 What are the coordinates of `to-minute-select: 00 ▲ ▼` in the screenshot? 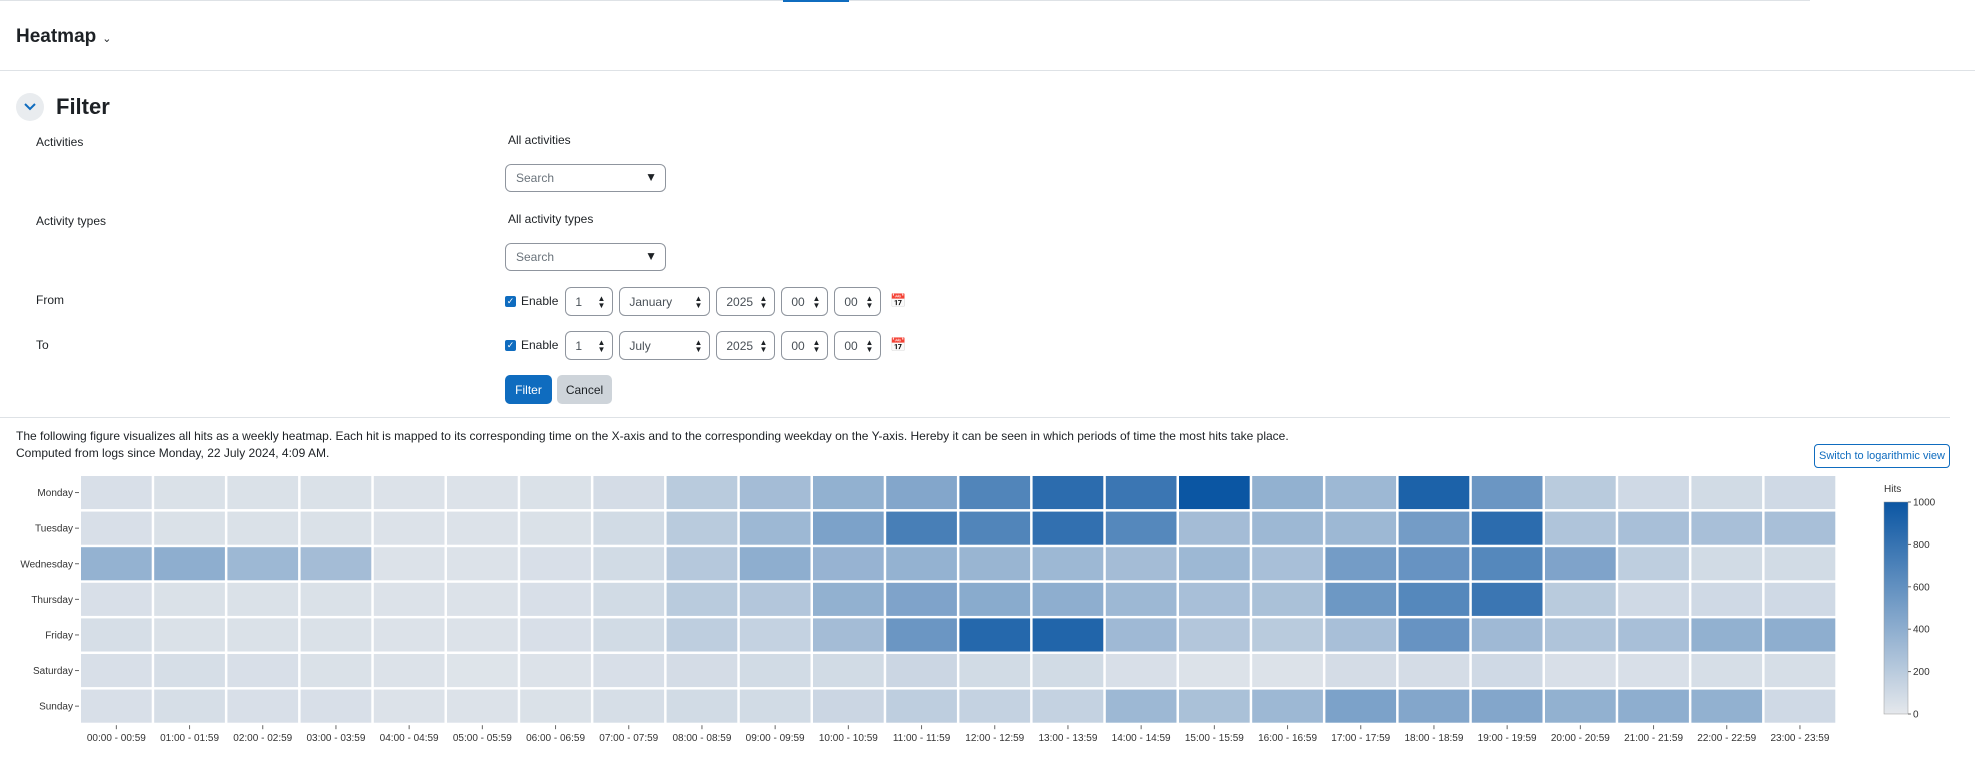 It's located at (858, 345).